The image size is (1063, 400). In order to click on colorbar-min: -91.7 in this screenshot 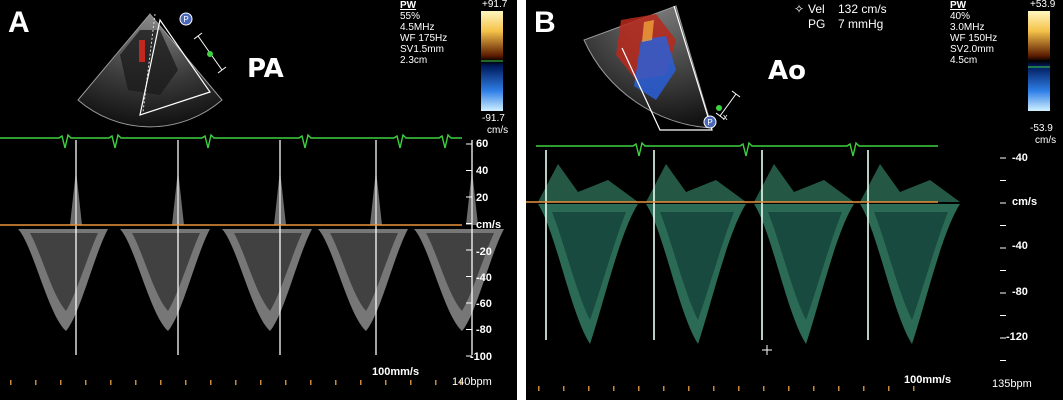, I will do `click(493, 118)`.